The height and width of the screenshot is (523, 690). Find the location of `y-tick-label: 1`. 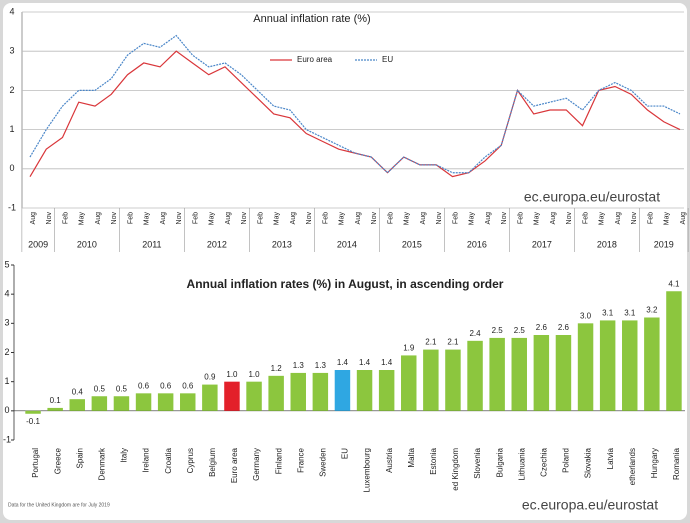

y-tick-label: 1 is located at coordinates (11, 129).